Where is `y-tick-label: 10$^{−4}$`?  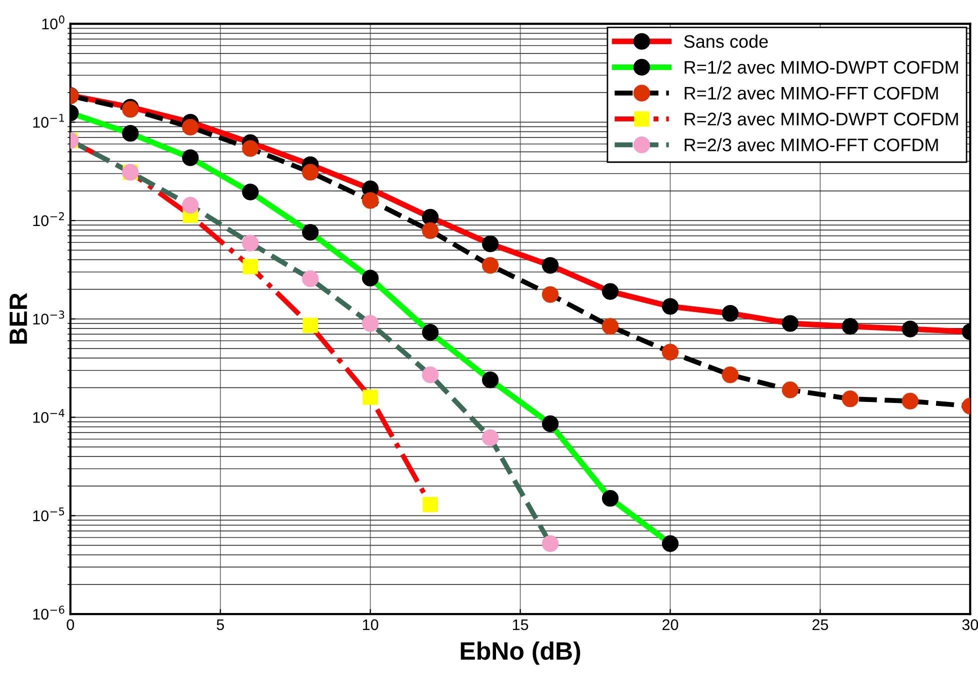
y-tick-label: 10$^{−4}$ is located at coordinates (48, 416).